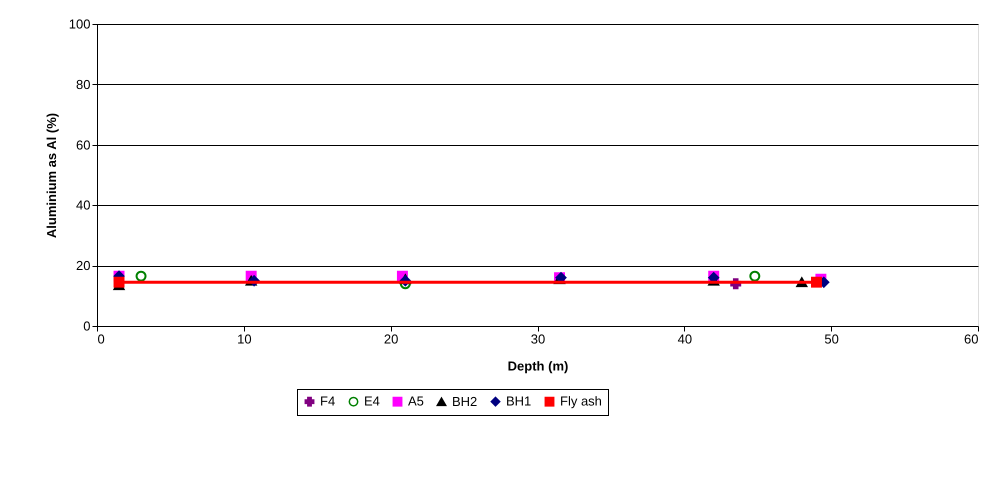 The width and height of the screenshot is (995, 482). I want to click on y-tick-label: 80, so click(83, 84).